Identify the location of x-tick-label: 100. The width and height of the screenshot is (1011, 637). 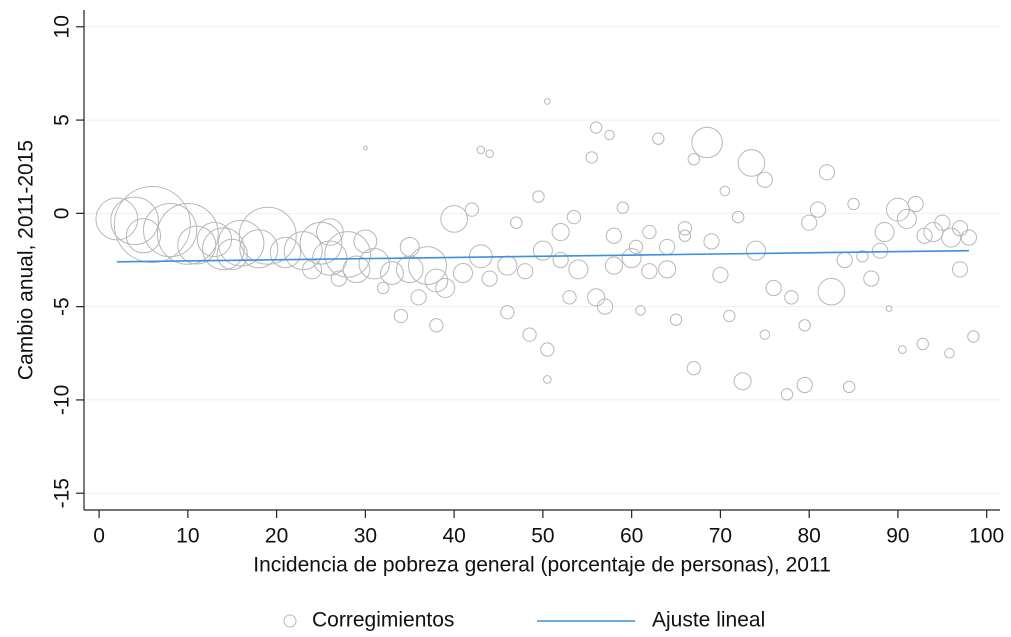
(986, 536).